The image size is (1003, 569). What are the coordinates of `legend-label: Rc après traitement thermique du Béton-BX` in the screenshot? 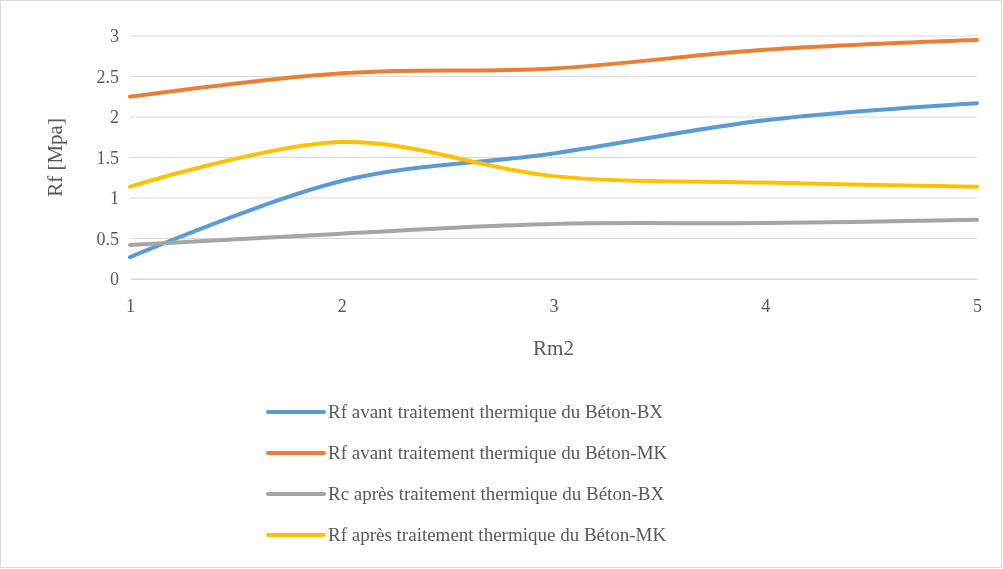 It's located at (496, 493).